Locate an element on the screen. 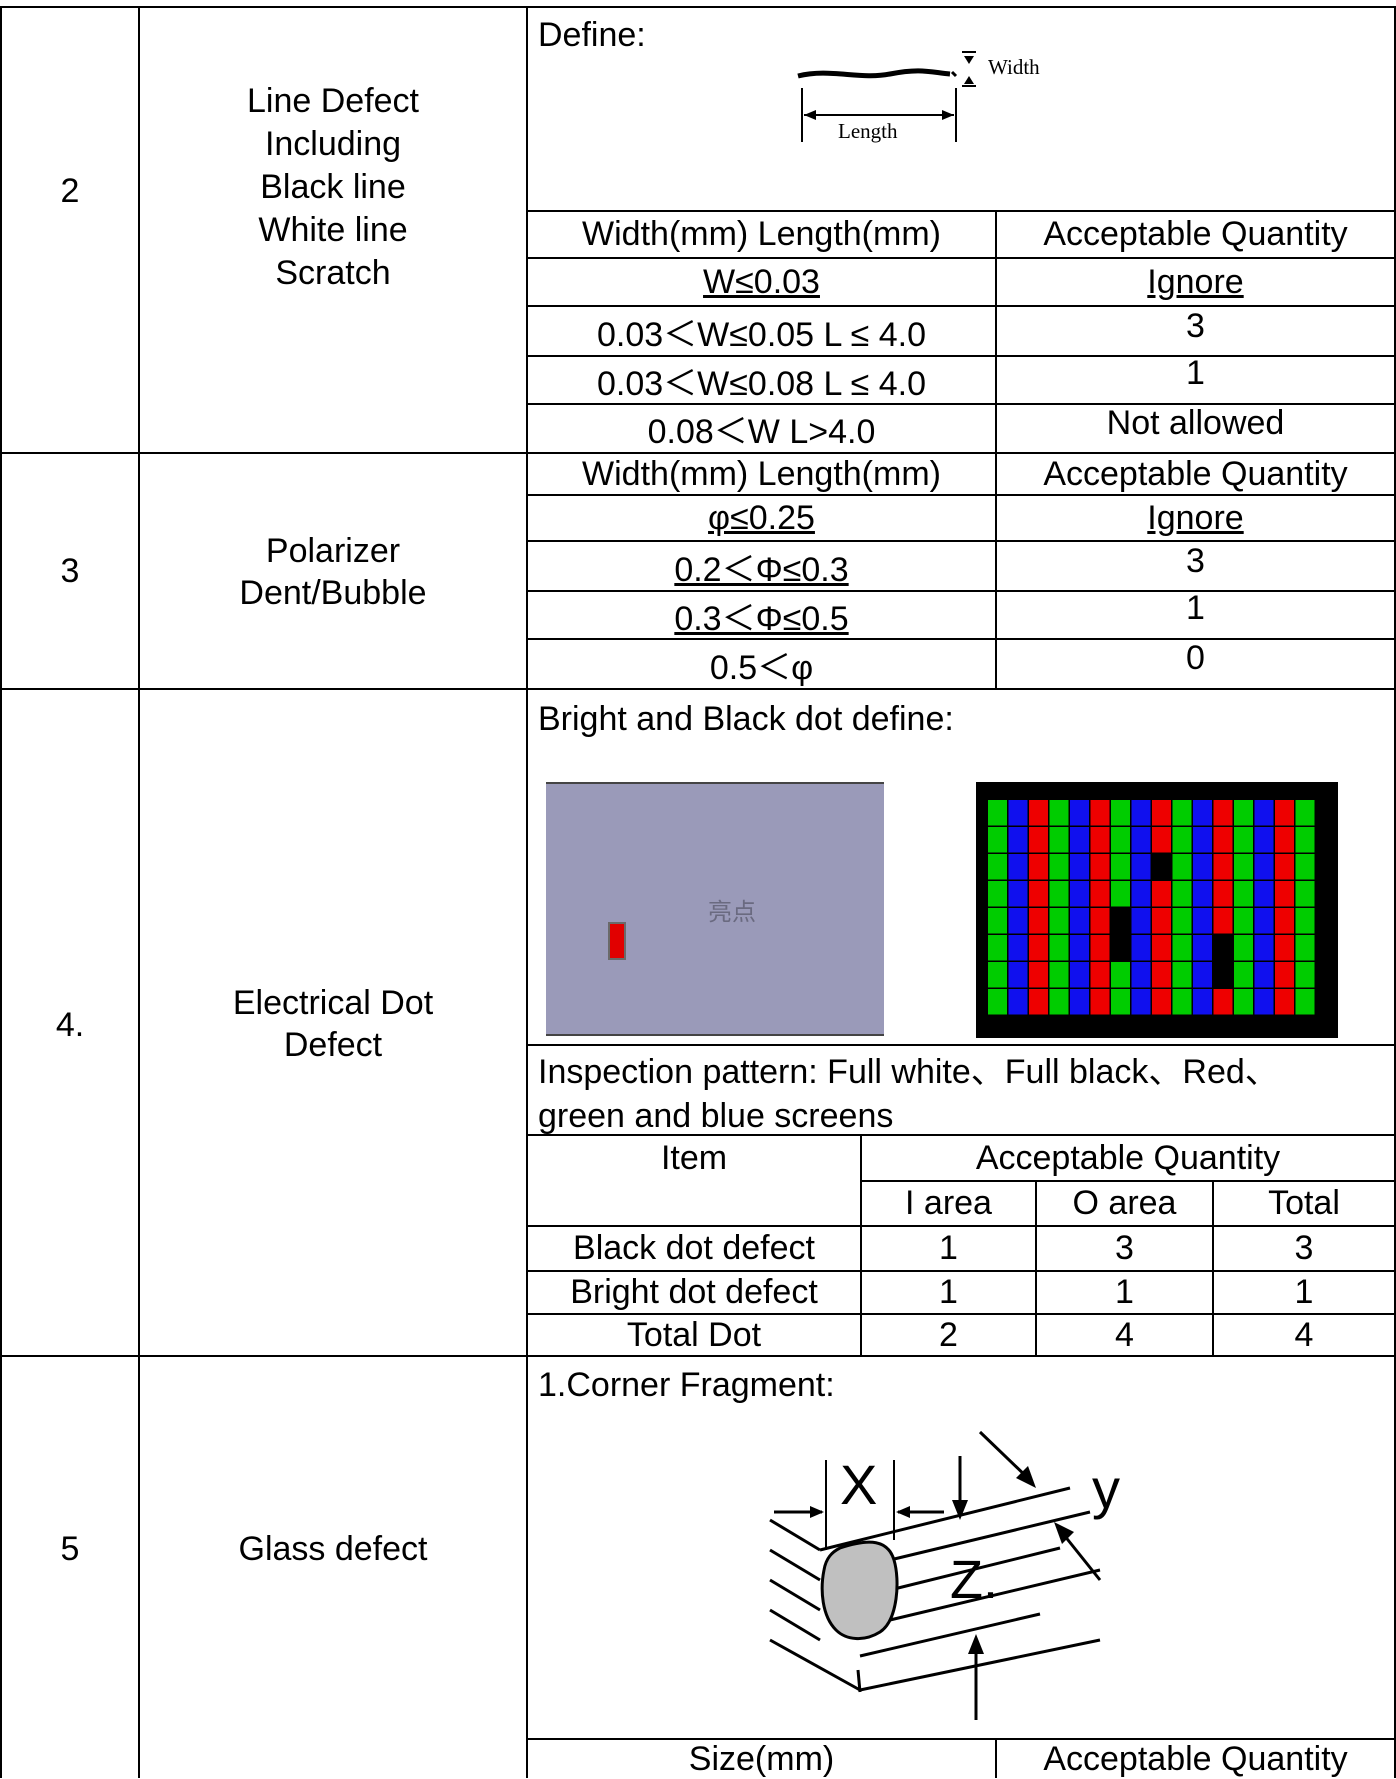 This screenshot has height=1779, width=1396. table-cell: Total Dot is located at coordinates (694, 1334).